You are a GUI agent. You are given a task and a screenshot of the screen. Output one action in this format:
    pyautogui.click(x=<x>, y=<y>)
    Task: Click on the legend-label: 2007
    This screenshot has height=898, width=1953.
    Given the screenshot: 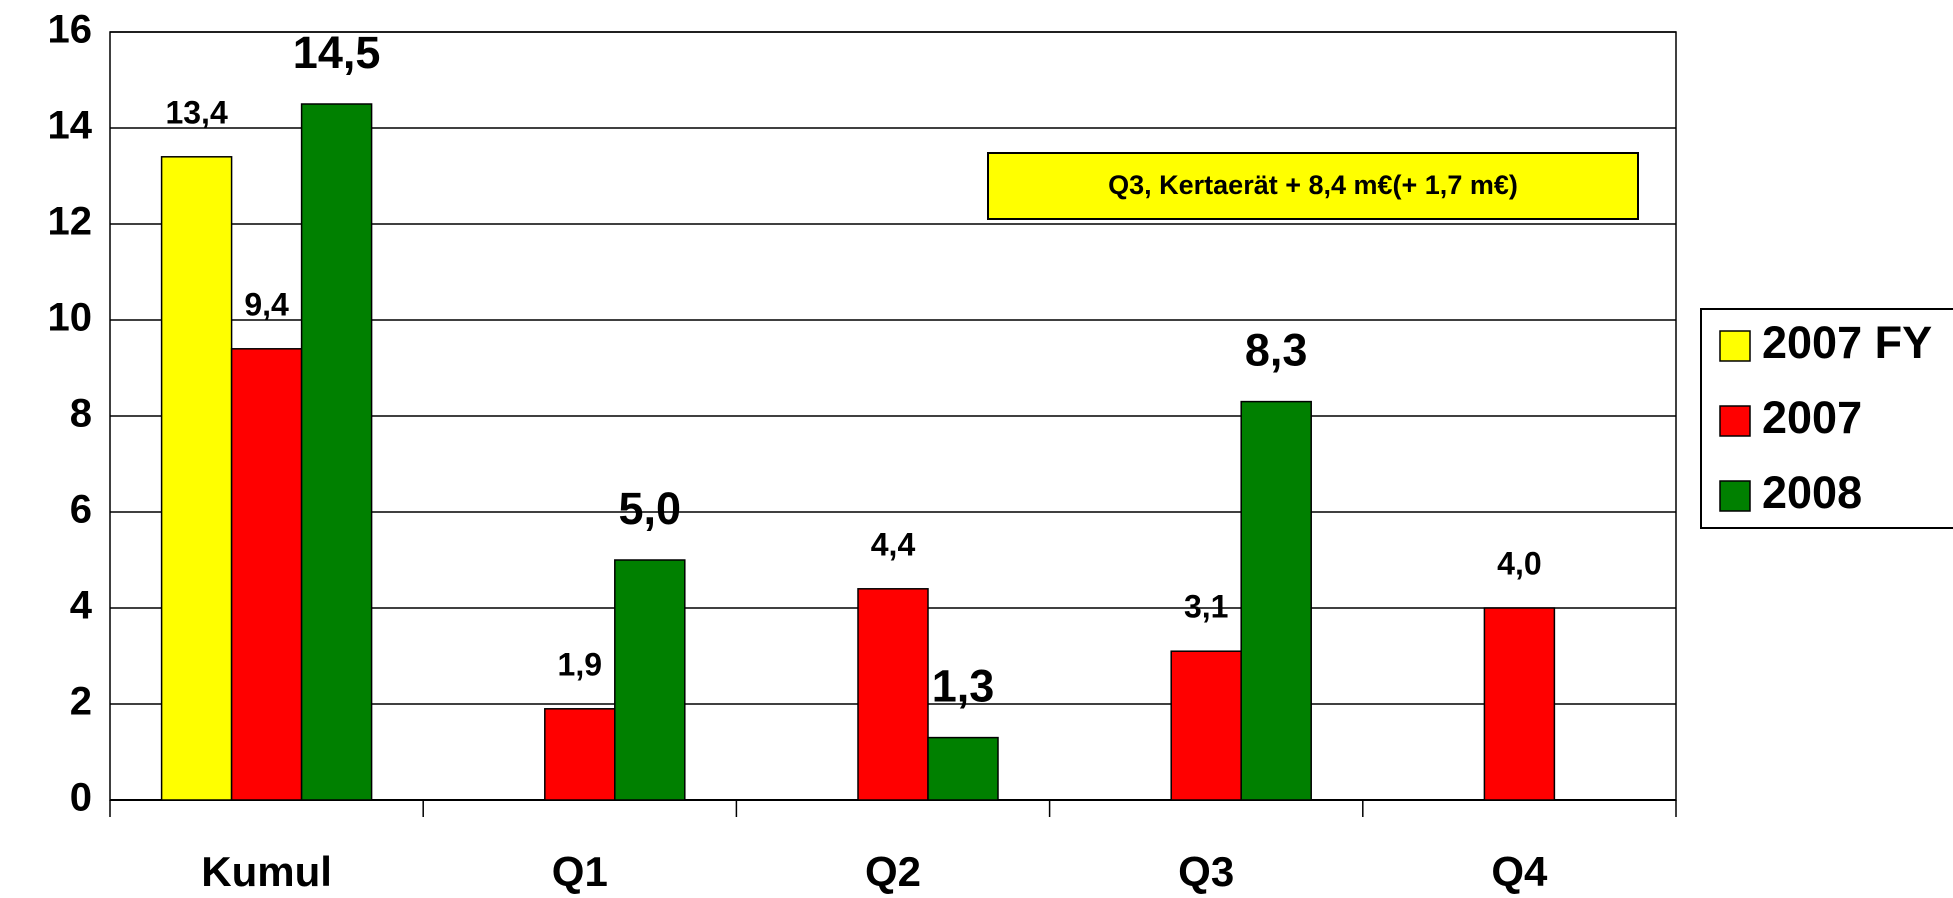 What is the action you would take?
    pyautogui.click(x=1812, y=417)
    